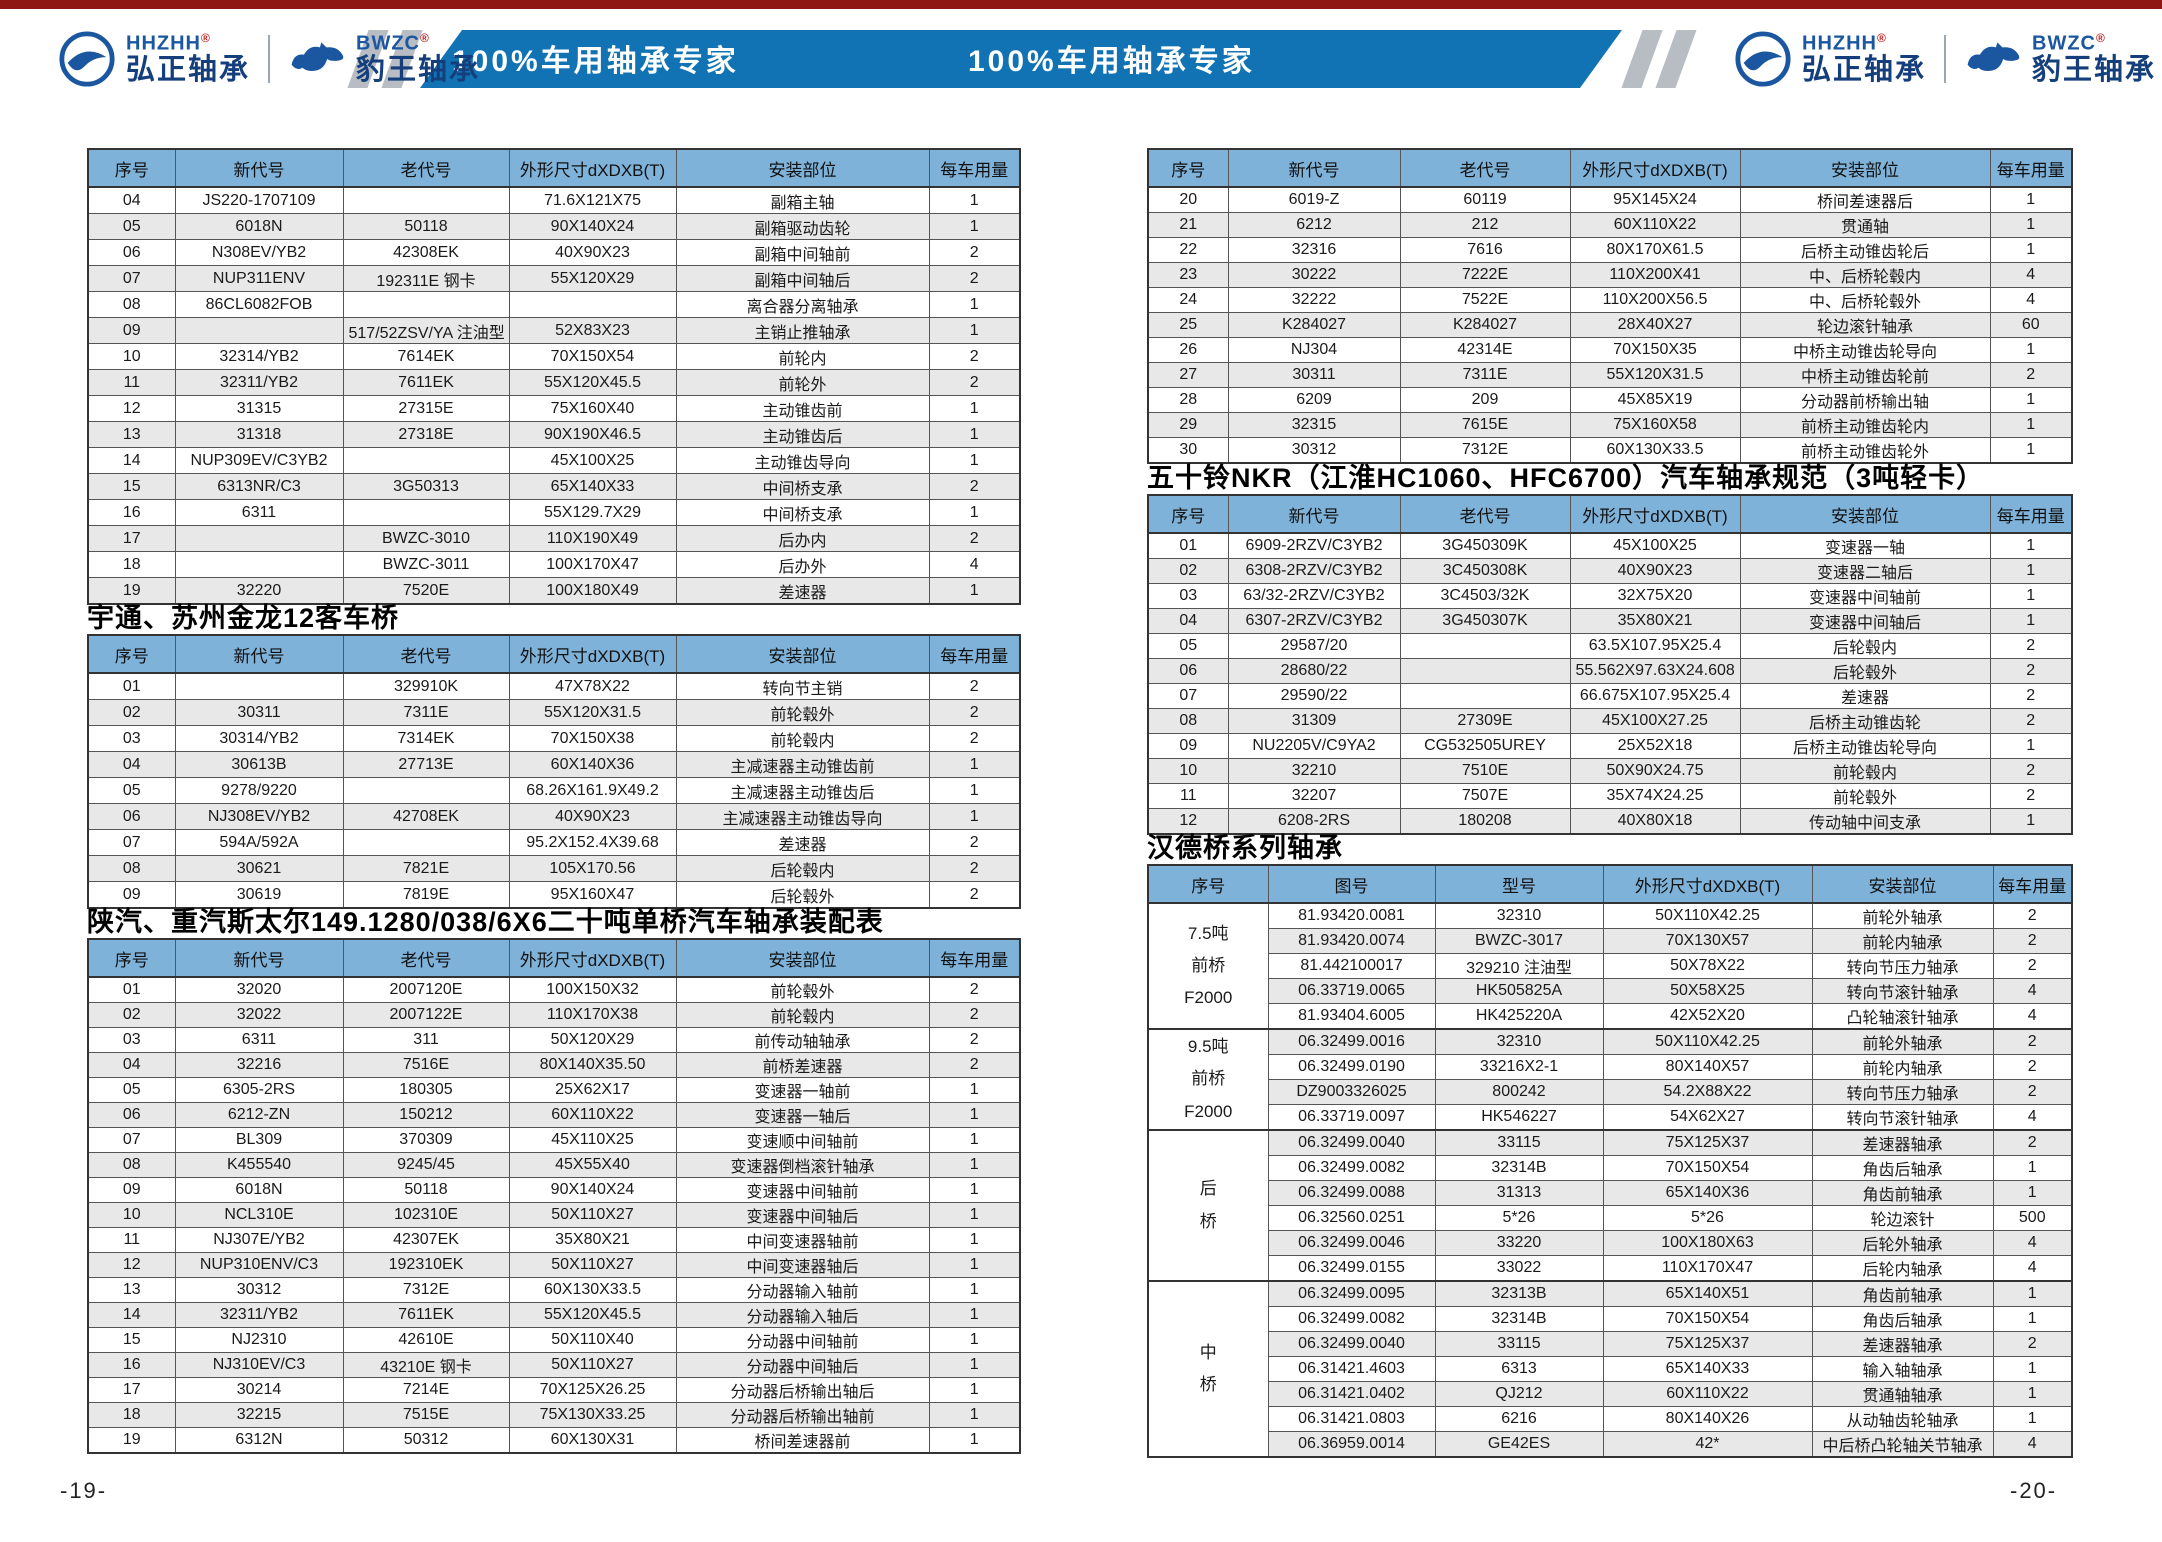  I want to click on table-cell: 60119, so click(1485, 199).